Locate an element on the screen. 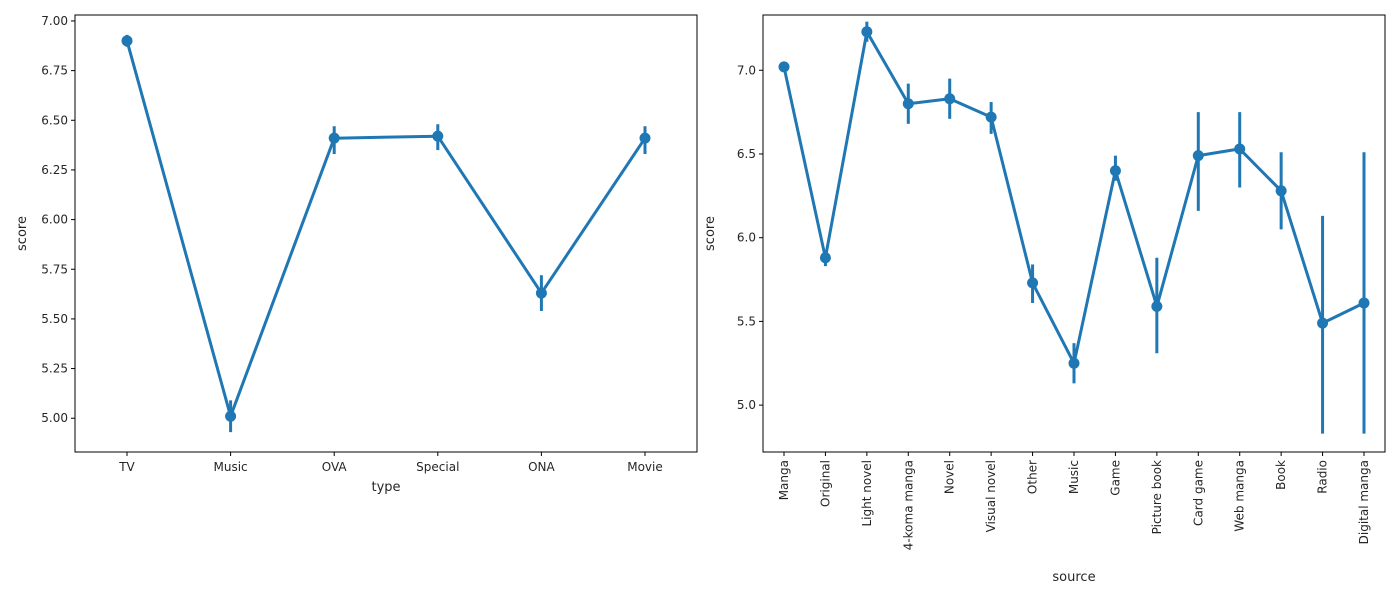 The image size is (1400, 600). x-tick-label: ONA is located at coordinates (541, 467).